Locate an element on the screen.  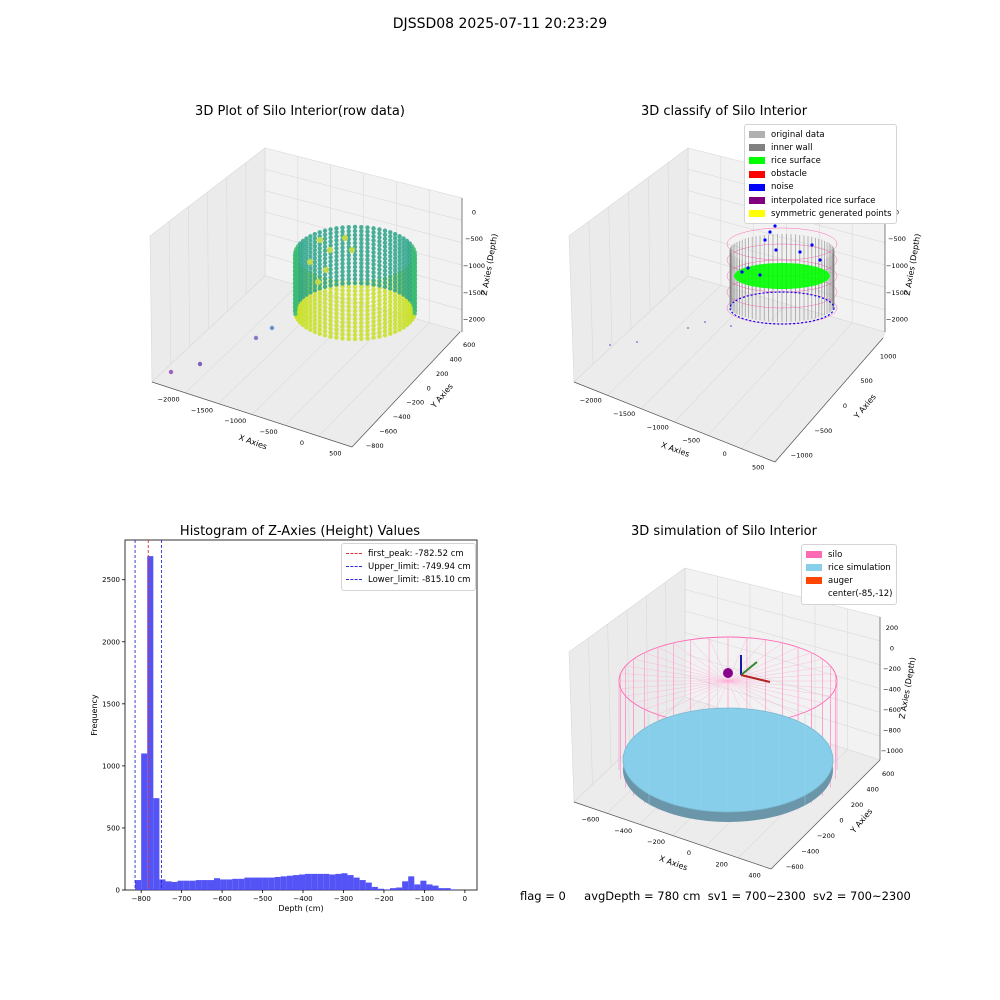
raw-outlier-point is located at coordinates (272, 328).